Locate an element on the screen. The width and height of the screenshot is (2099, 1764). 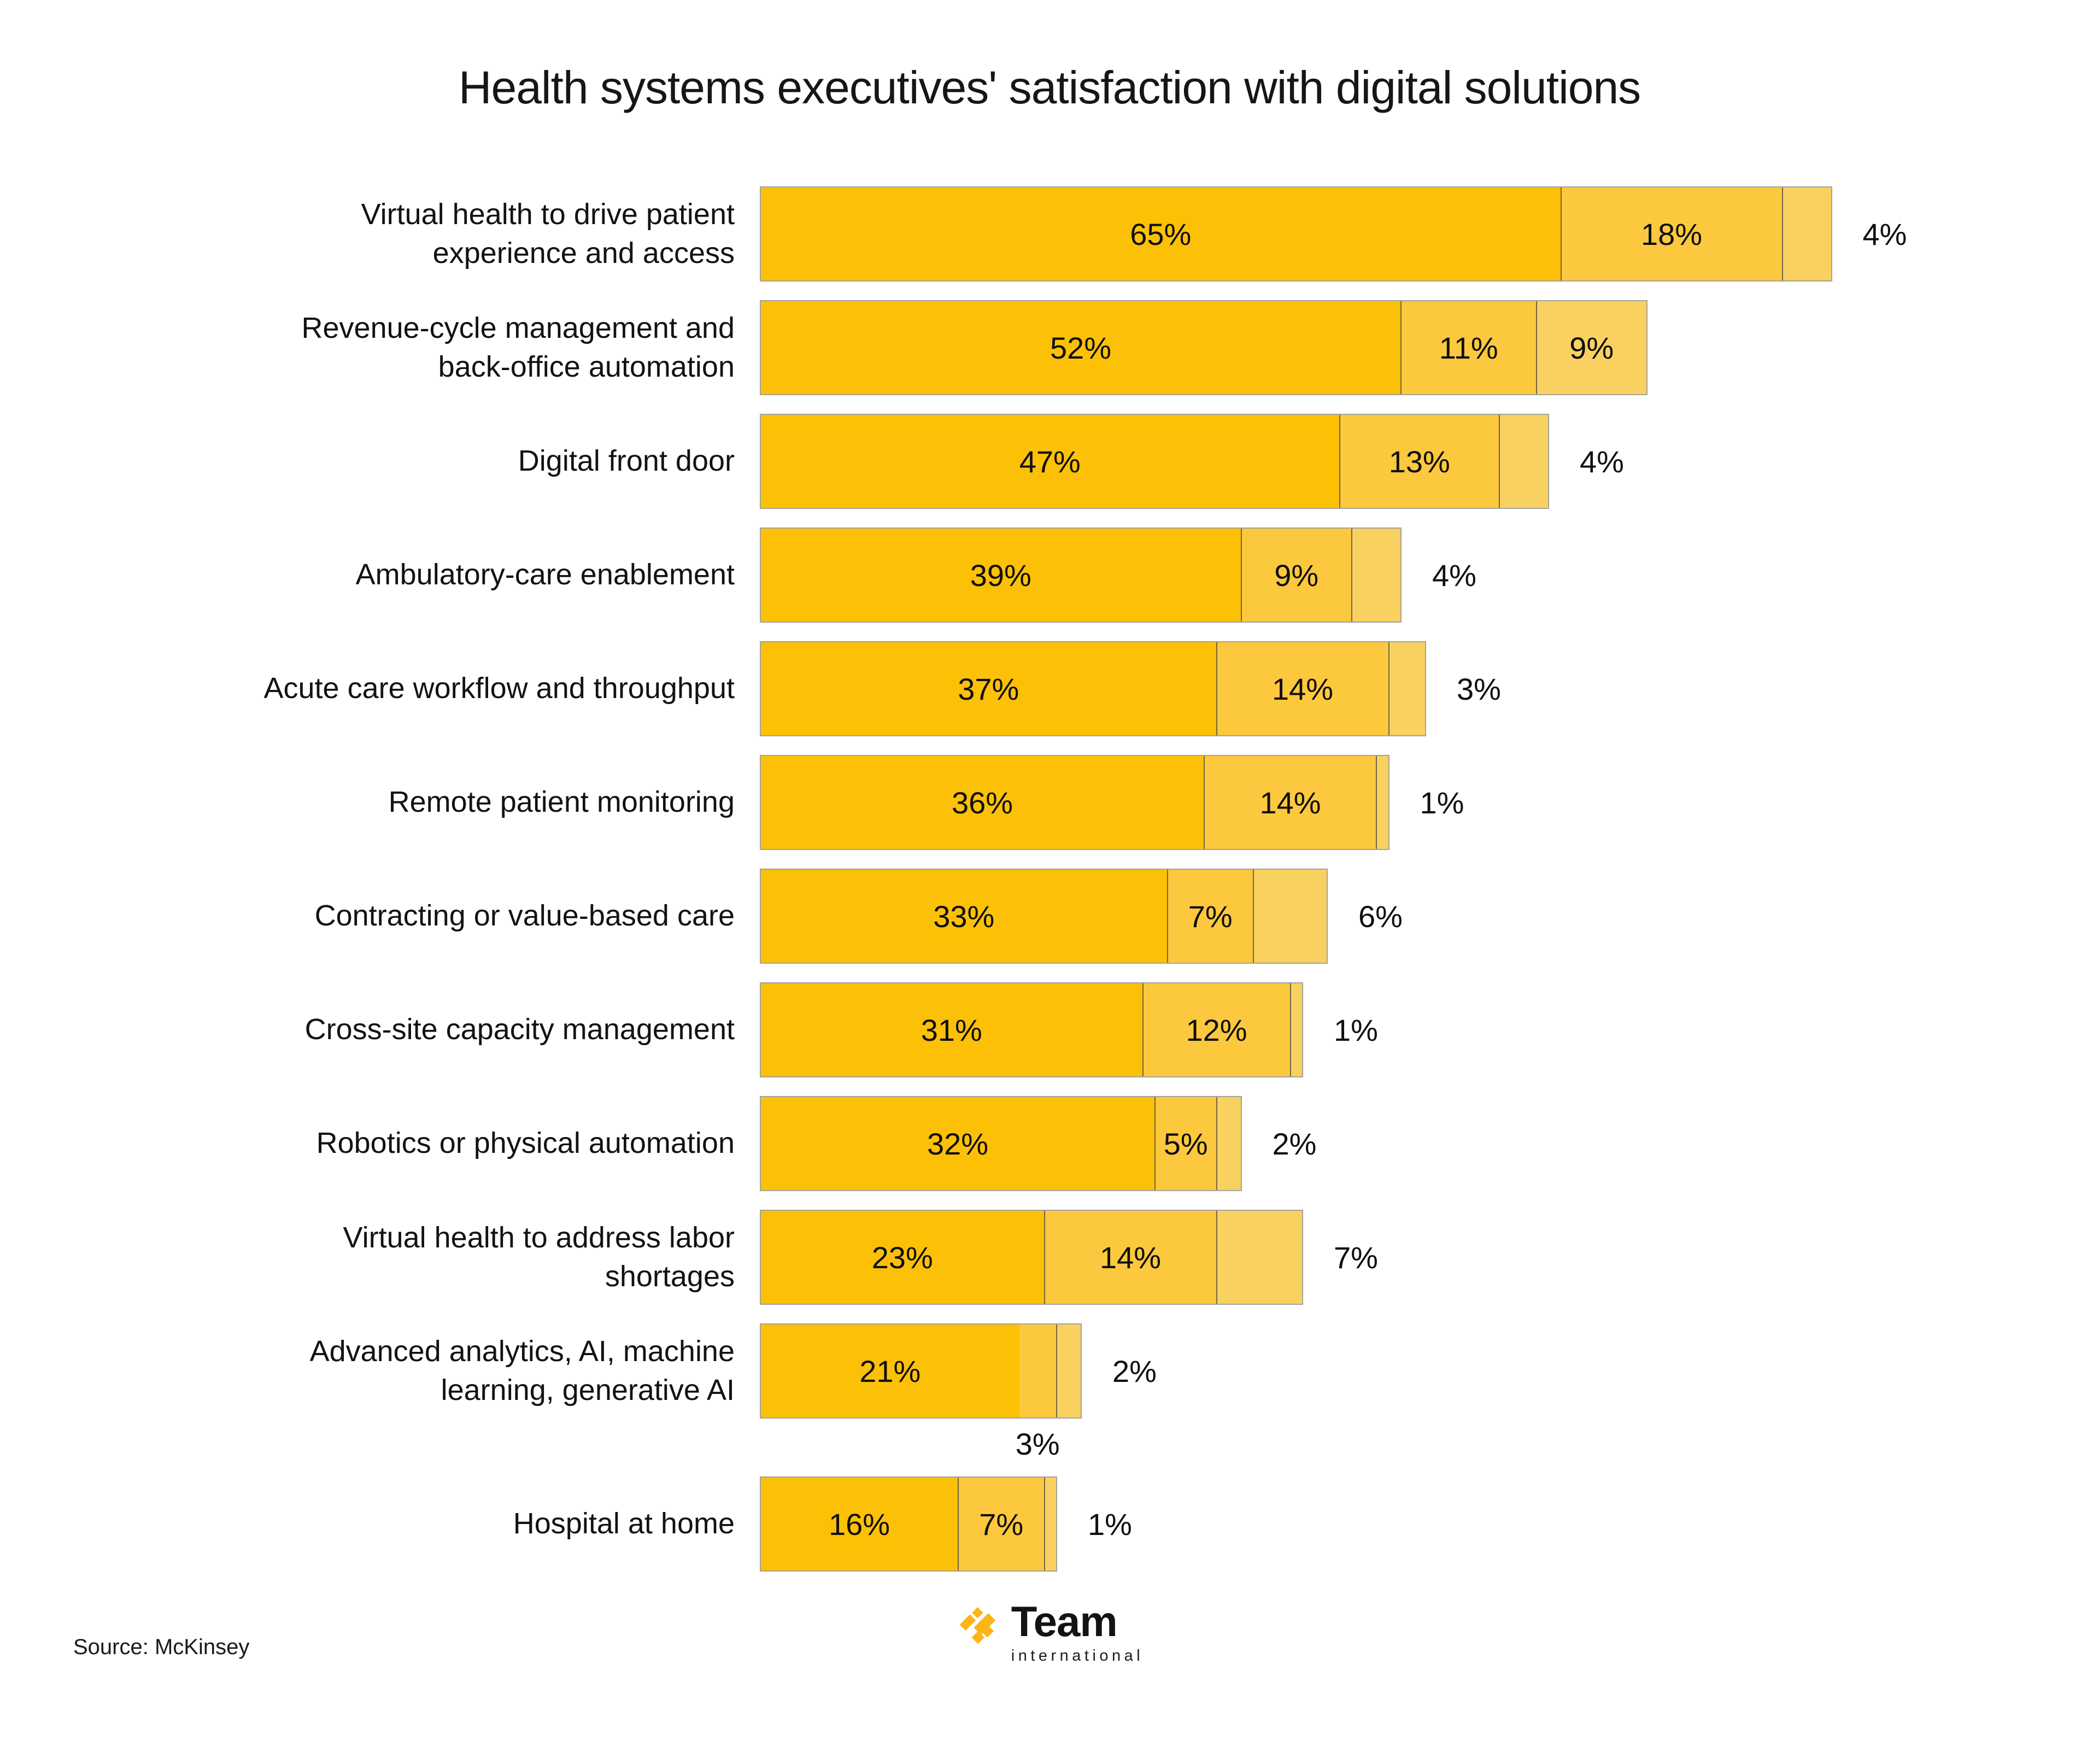
bar-zone: 36% 14% 1% is located at coordinates (1112, 802).